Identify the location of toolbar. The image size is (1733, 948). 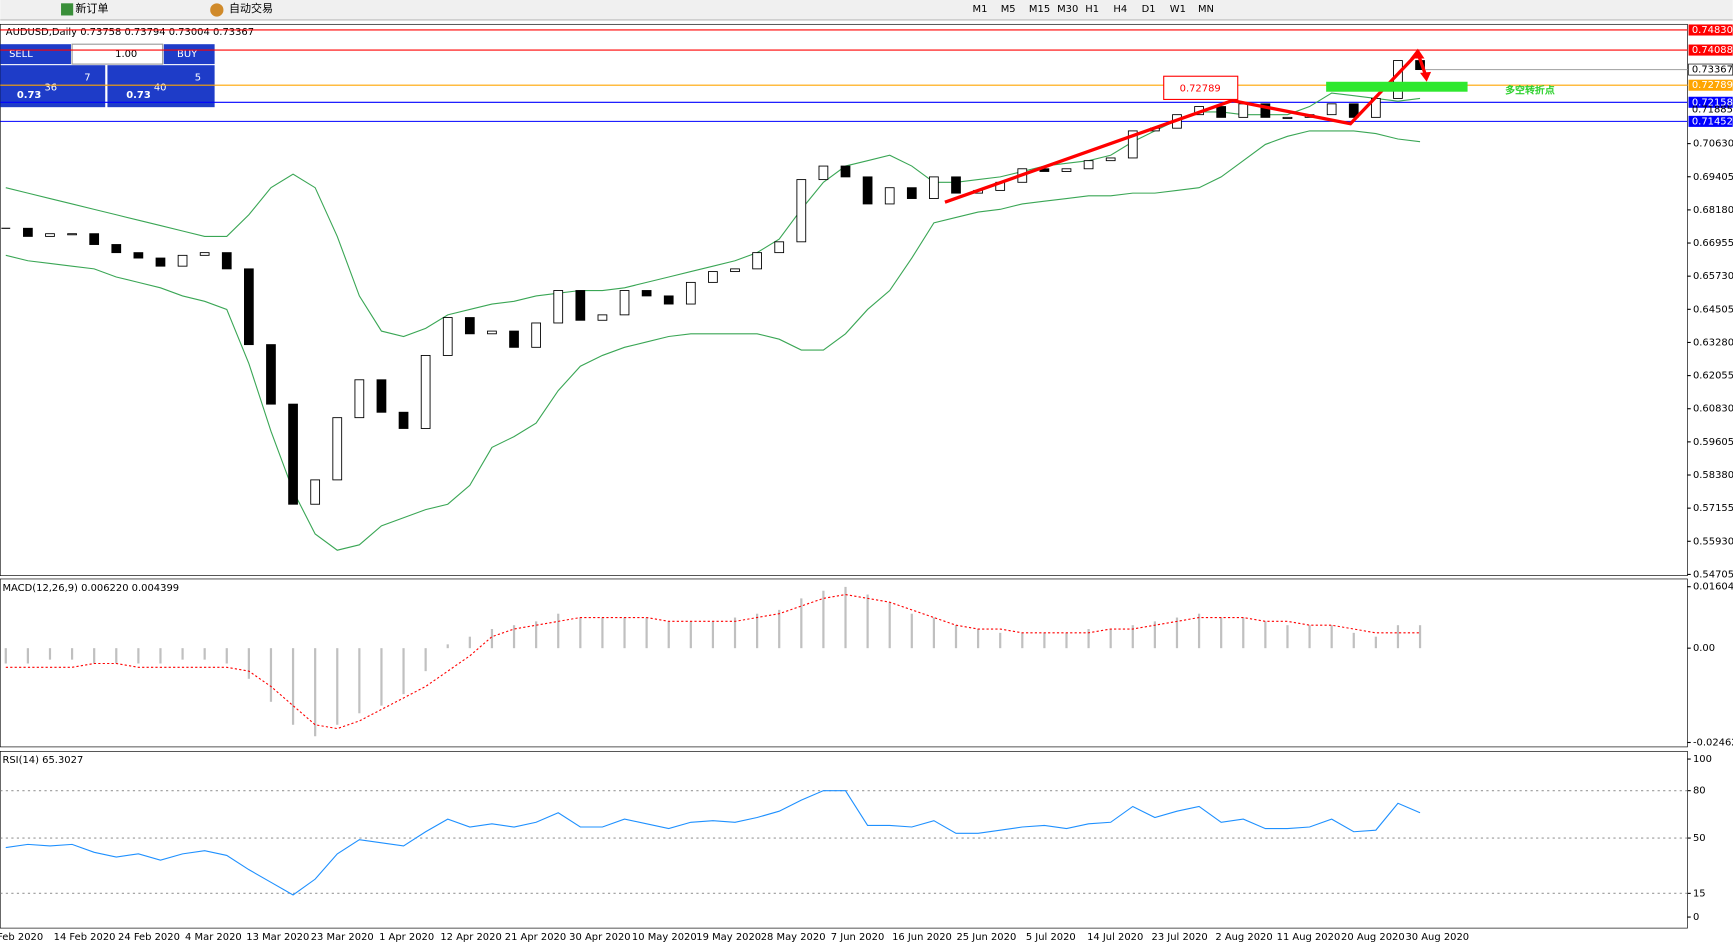
(866, 10).